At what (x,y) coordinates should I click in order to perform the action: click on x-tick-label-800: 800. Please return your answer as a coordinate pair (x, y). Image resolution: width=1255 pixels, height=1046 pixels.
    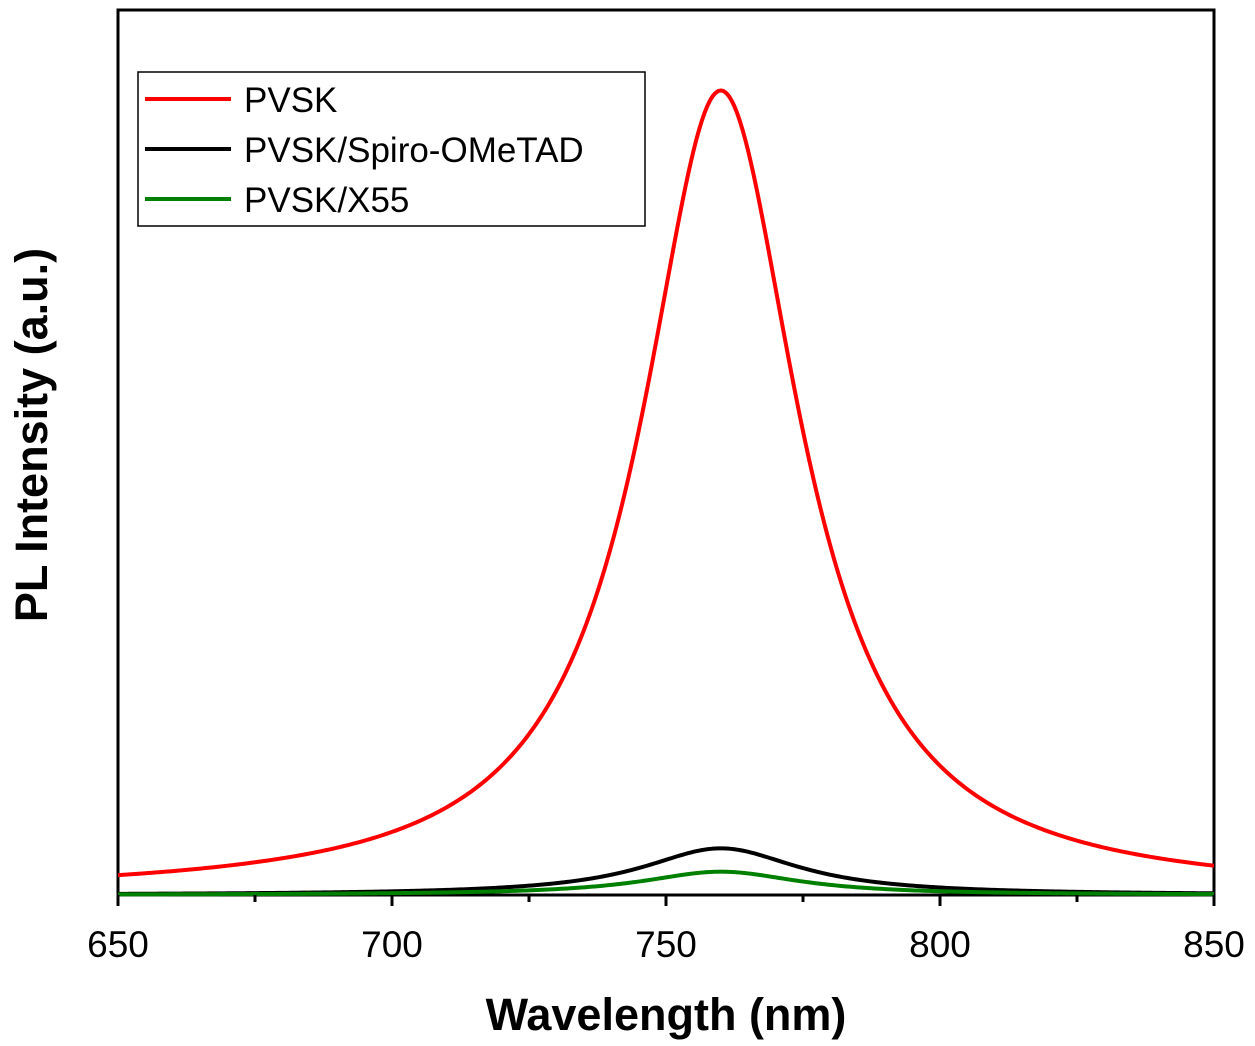
    Looking at the image, I should click on (940, 944).